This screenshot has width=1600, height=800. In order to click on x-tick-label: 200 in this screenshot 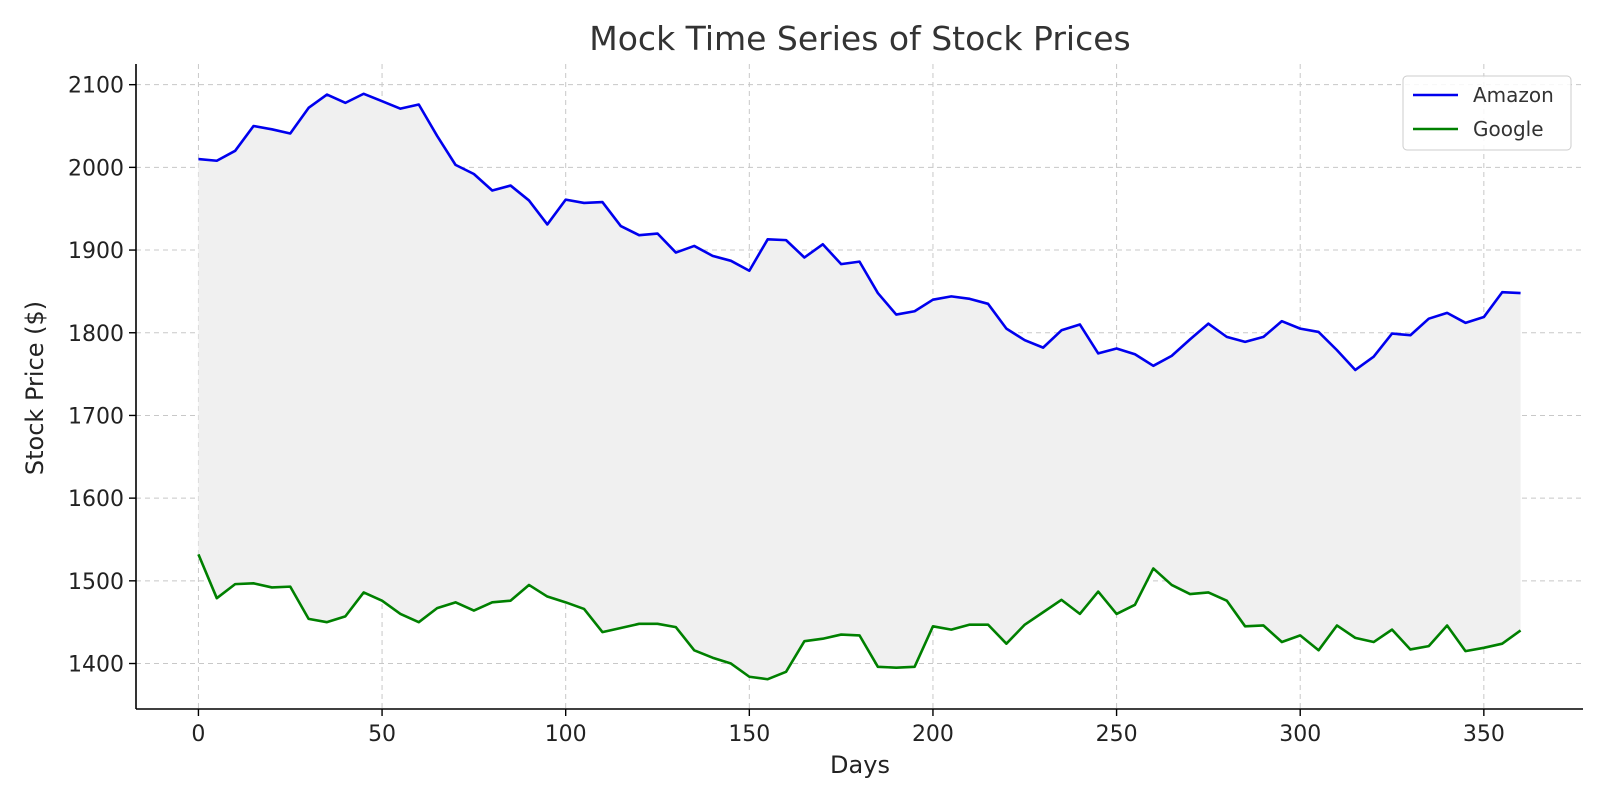, I will do `click(933, 734)`.